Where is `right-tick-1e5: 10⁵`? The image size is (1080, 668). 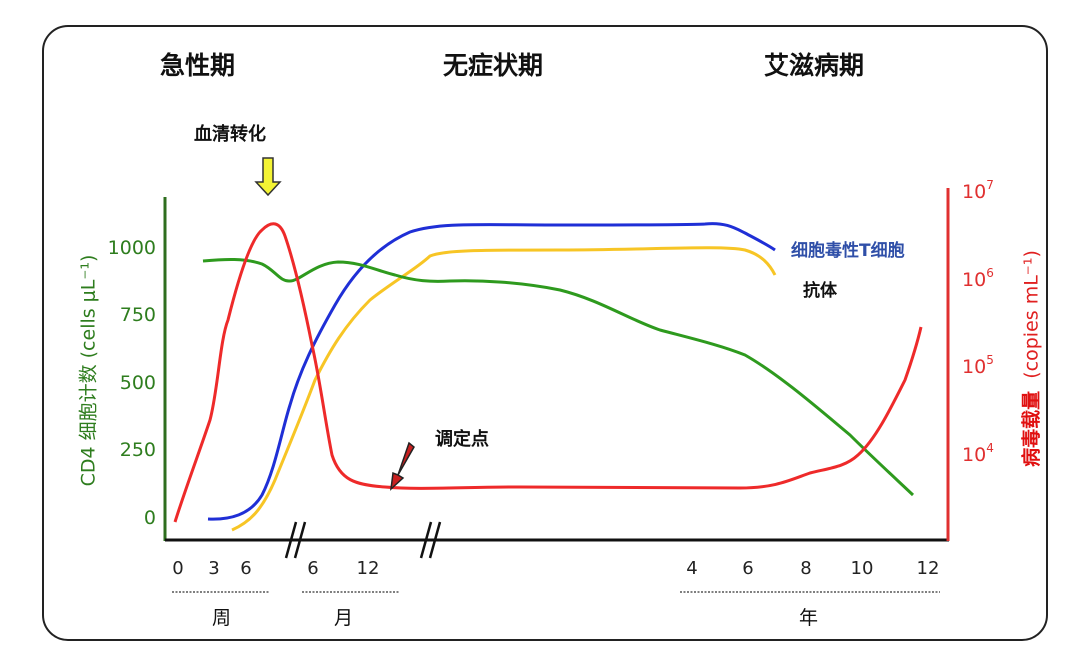 right-tick-1e5: 10⁵ is located at coordinates (978, 365).